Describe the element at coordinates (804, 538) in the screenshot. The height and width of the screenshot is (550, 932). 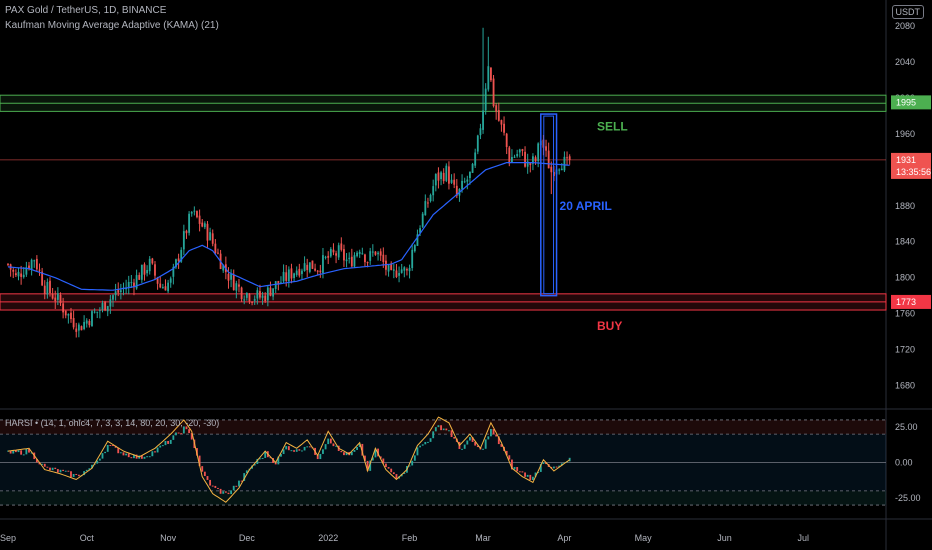
I see `time-tick-label: Jul` at that location.